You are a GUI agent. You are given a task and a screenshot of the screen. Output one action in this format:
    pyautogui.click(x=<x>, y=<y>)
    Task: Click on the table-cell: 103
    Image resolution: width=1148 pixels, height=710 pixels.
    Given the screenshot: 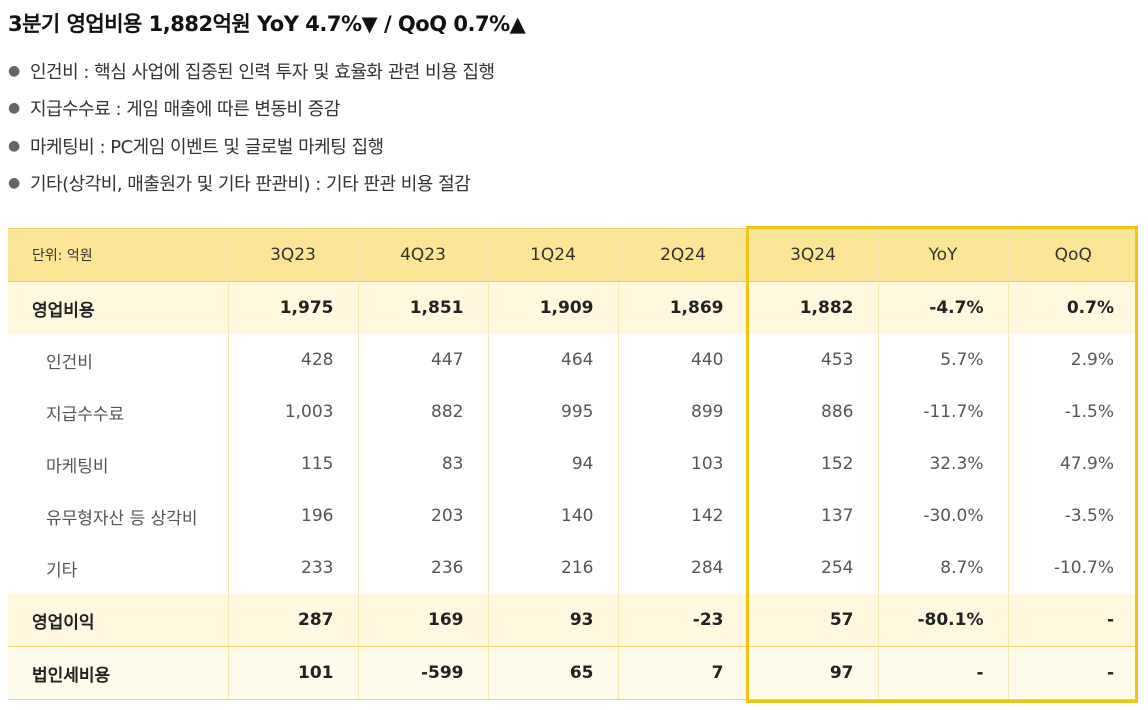 What is the action you would take?
    pyautogui.click(x=682, y=464)
    